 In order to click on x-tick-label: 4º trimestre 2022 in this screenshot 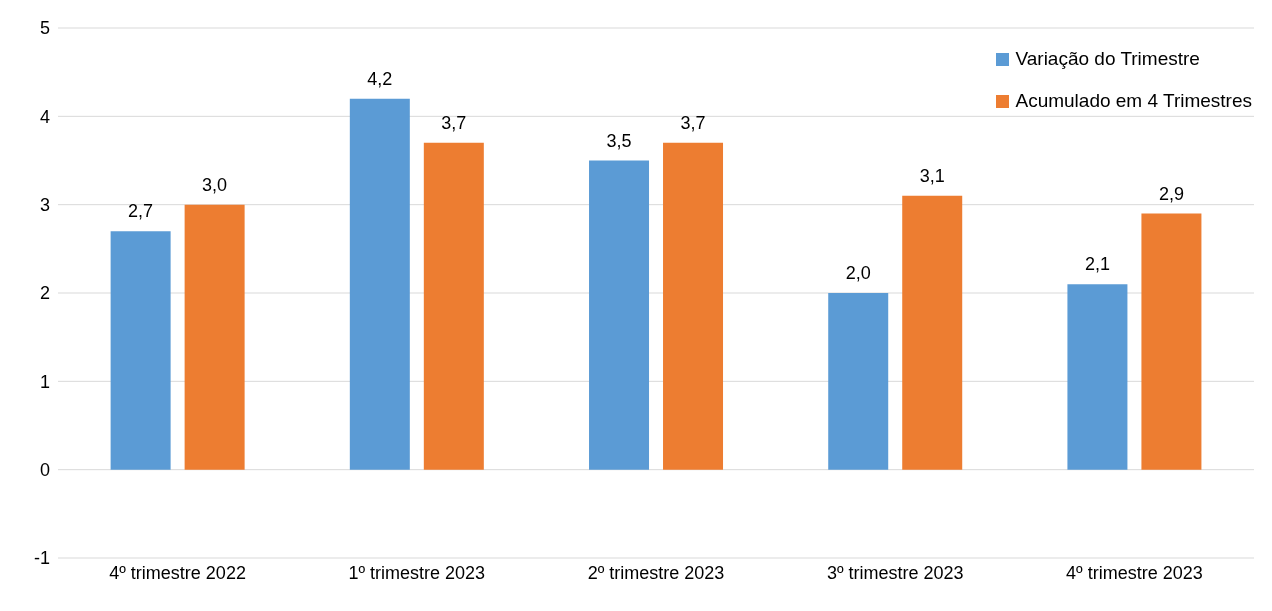, I will do `click(177, 572)`.